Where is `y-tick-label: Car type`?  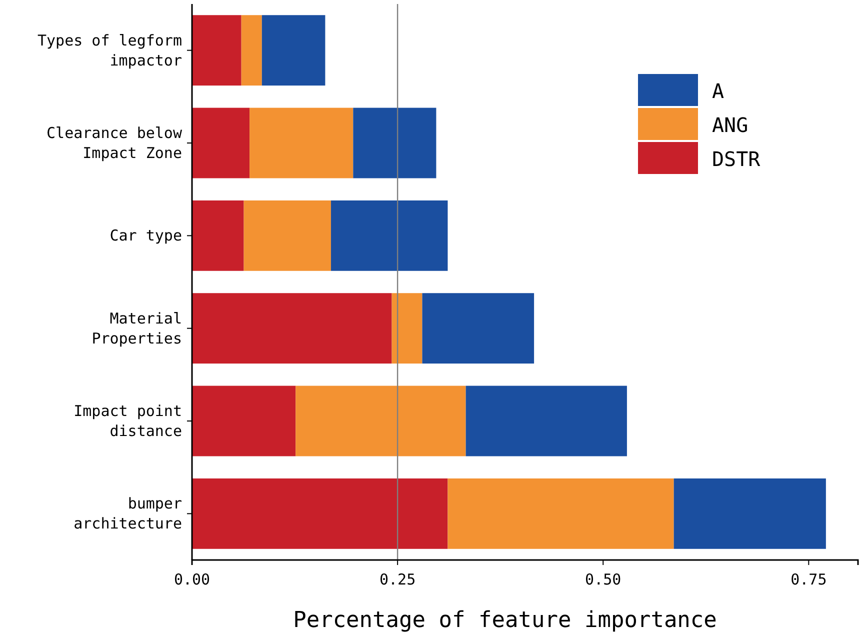
y-tick-label: Car type is located at coordinates (146, 235).